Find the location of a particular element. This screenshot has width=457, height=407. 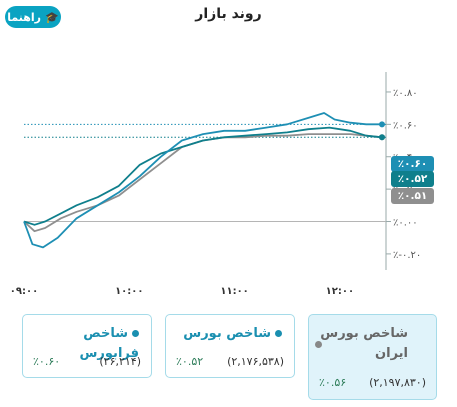

series-last-value-badge-farabourse: ٪۰.۶۰ is located at coordinates (412, 164).